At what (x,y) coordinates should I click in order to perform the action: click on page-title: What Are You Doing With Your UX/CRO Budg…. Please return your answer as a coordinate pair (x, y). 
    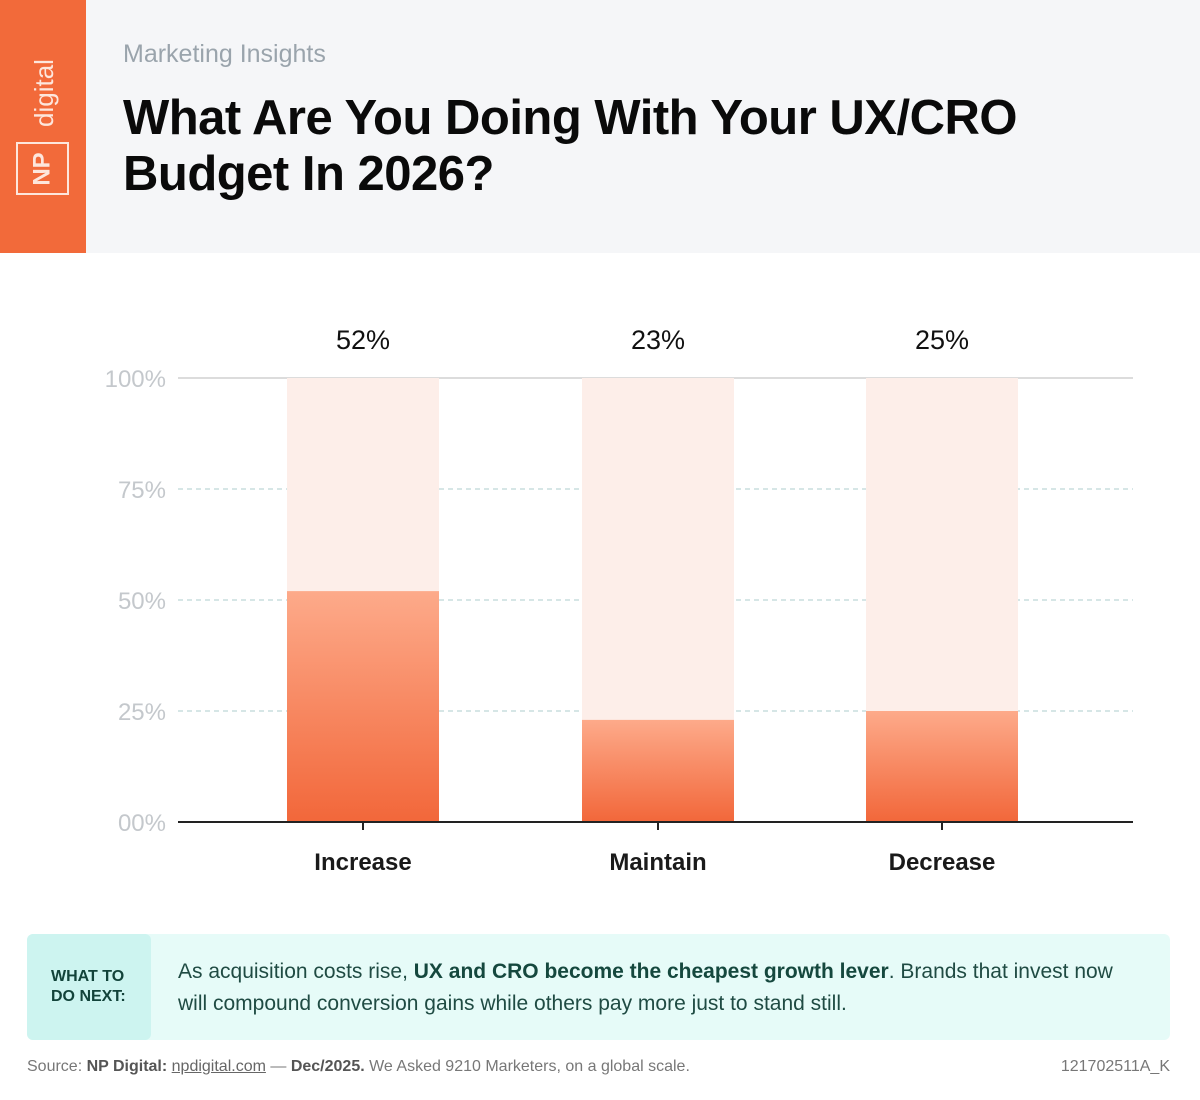
    Looking at the image, I should click on (570, 146).